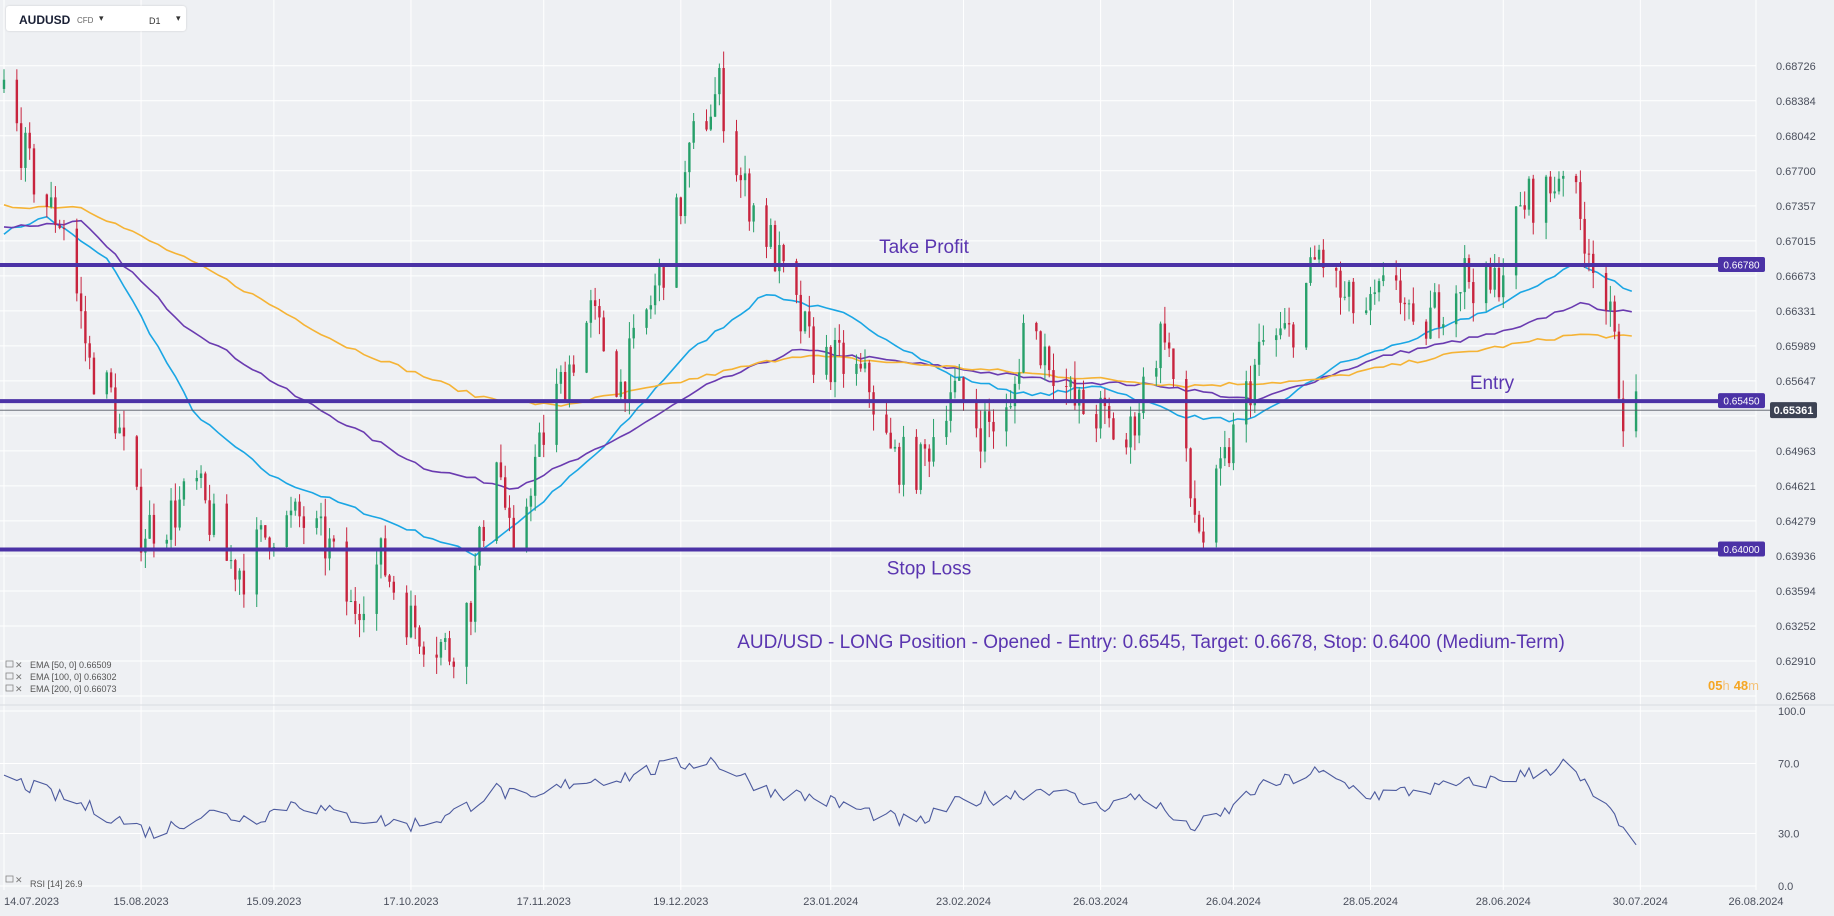 This screenshot has width=1834, height=916. What do you see at coordinates (1492, 383) in the screenshot?
I see `level-label: Entry` at bounding box center [1492, 383].